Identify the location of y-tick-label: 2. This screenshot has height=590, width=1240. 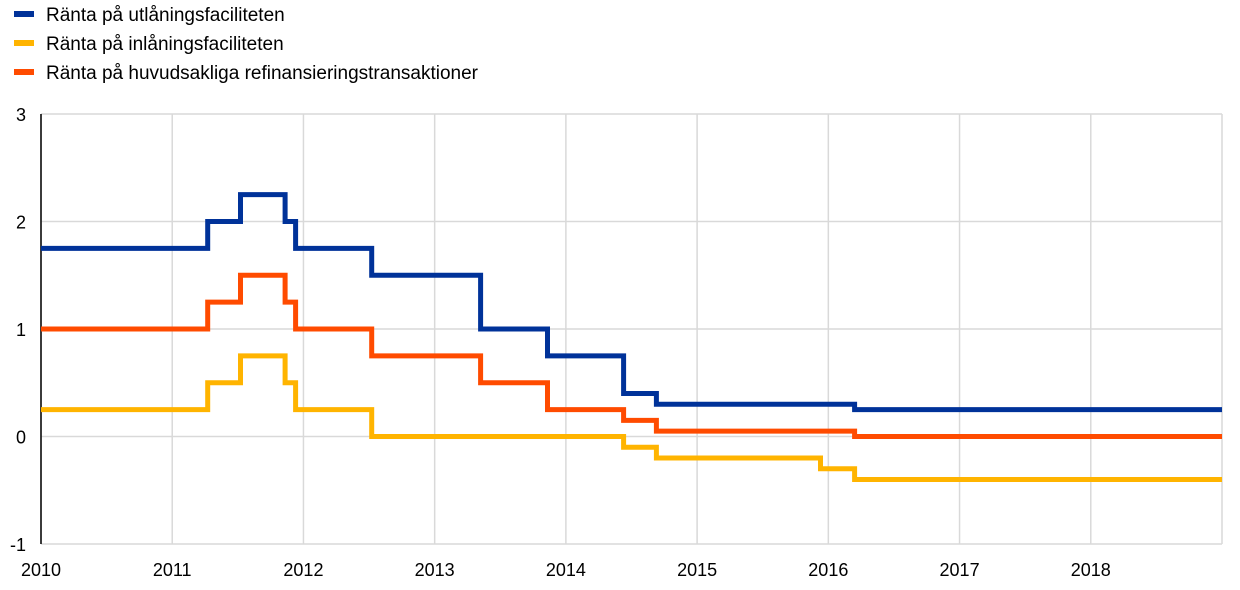
(21, 223).